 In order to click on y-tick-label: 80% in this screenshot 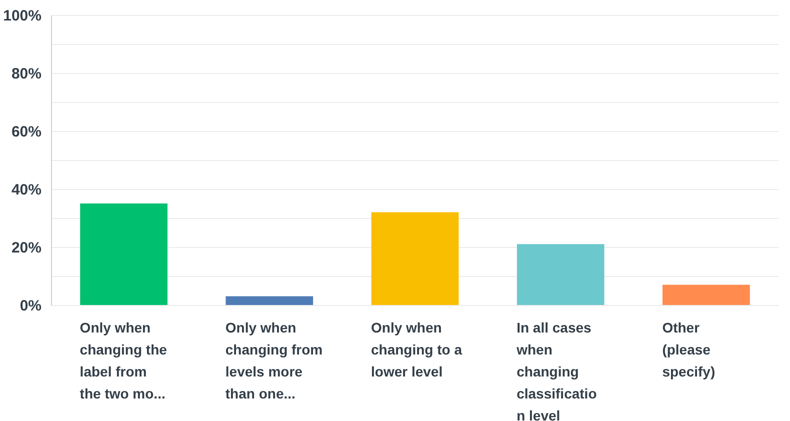, I will do `click(26, 74)`.